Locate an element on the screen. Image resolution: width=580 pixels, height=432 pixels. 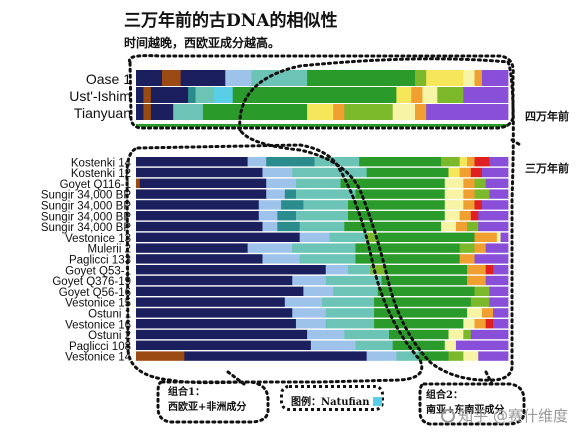
row-label: Ostuni 2 is located at coordinates (109, 336).